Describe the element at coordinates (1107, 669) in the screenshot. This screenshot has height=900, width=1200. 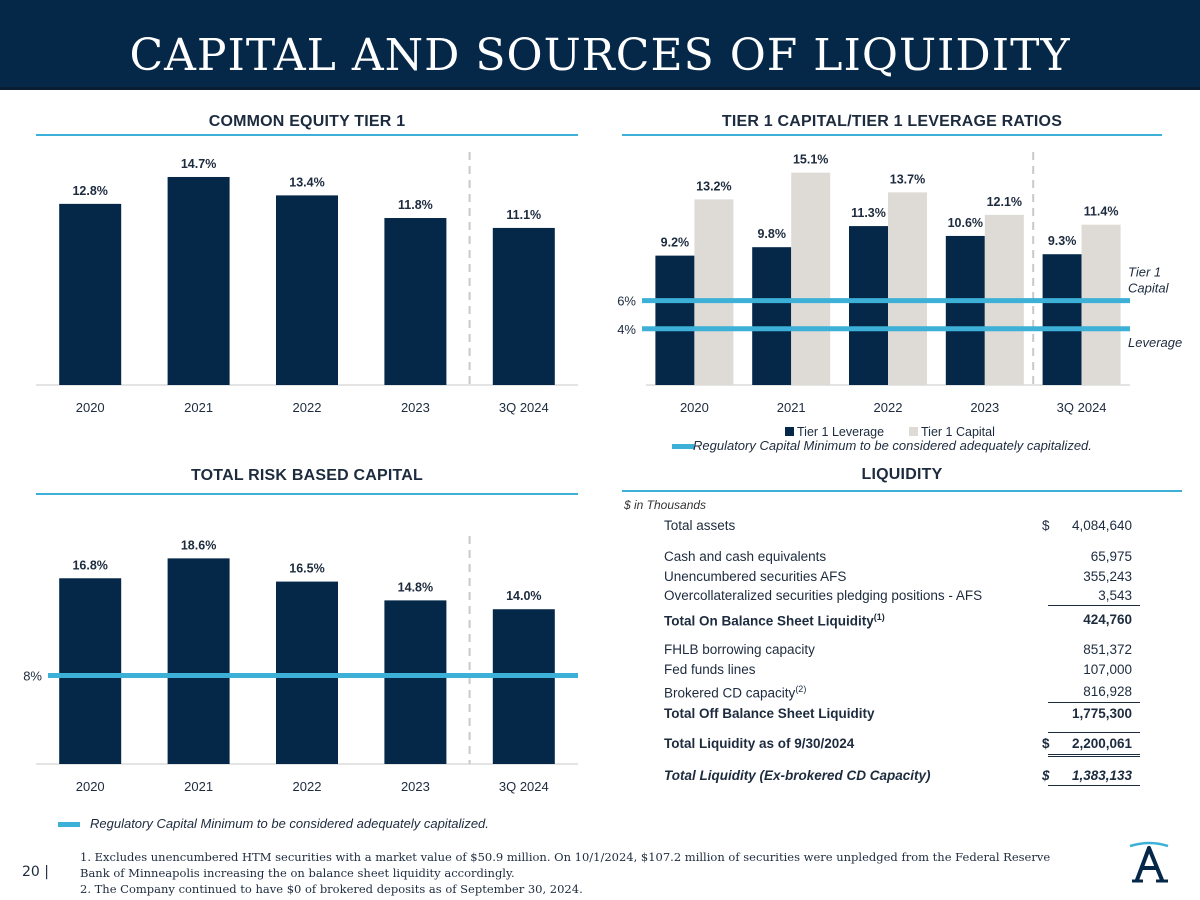
I see `row-value: 107,000` at that location.